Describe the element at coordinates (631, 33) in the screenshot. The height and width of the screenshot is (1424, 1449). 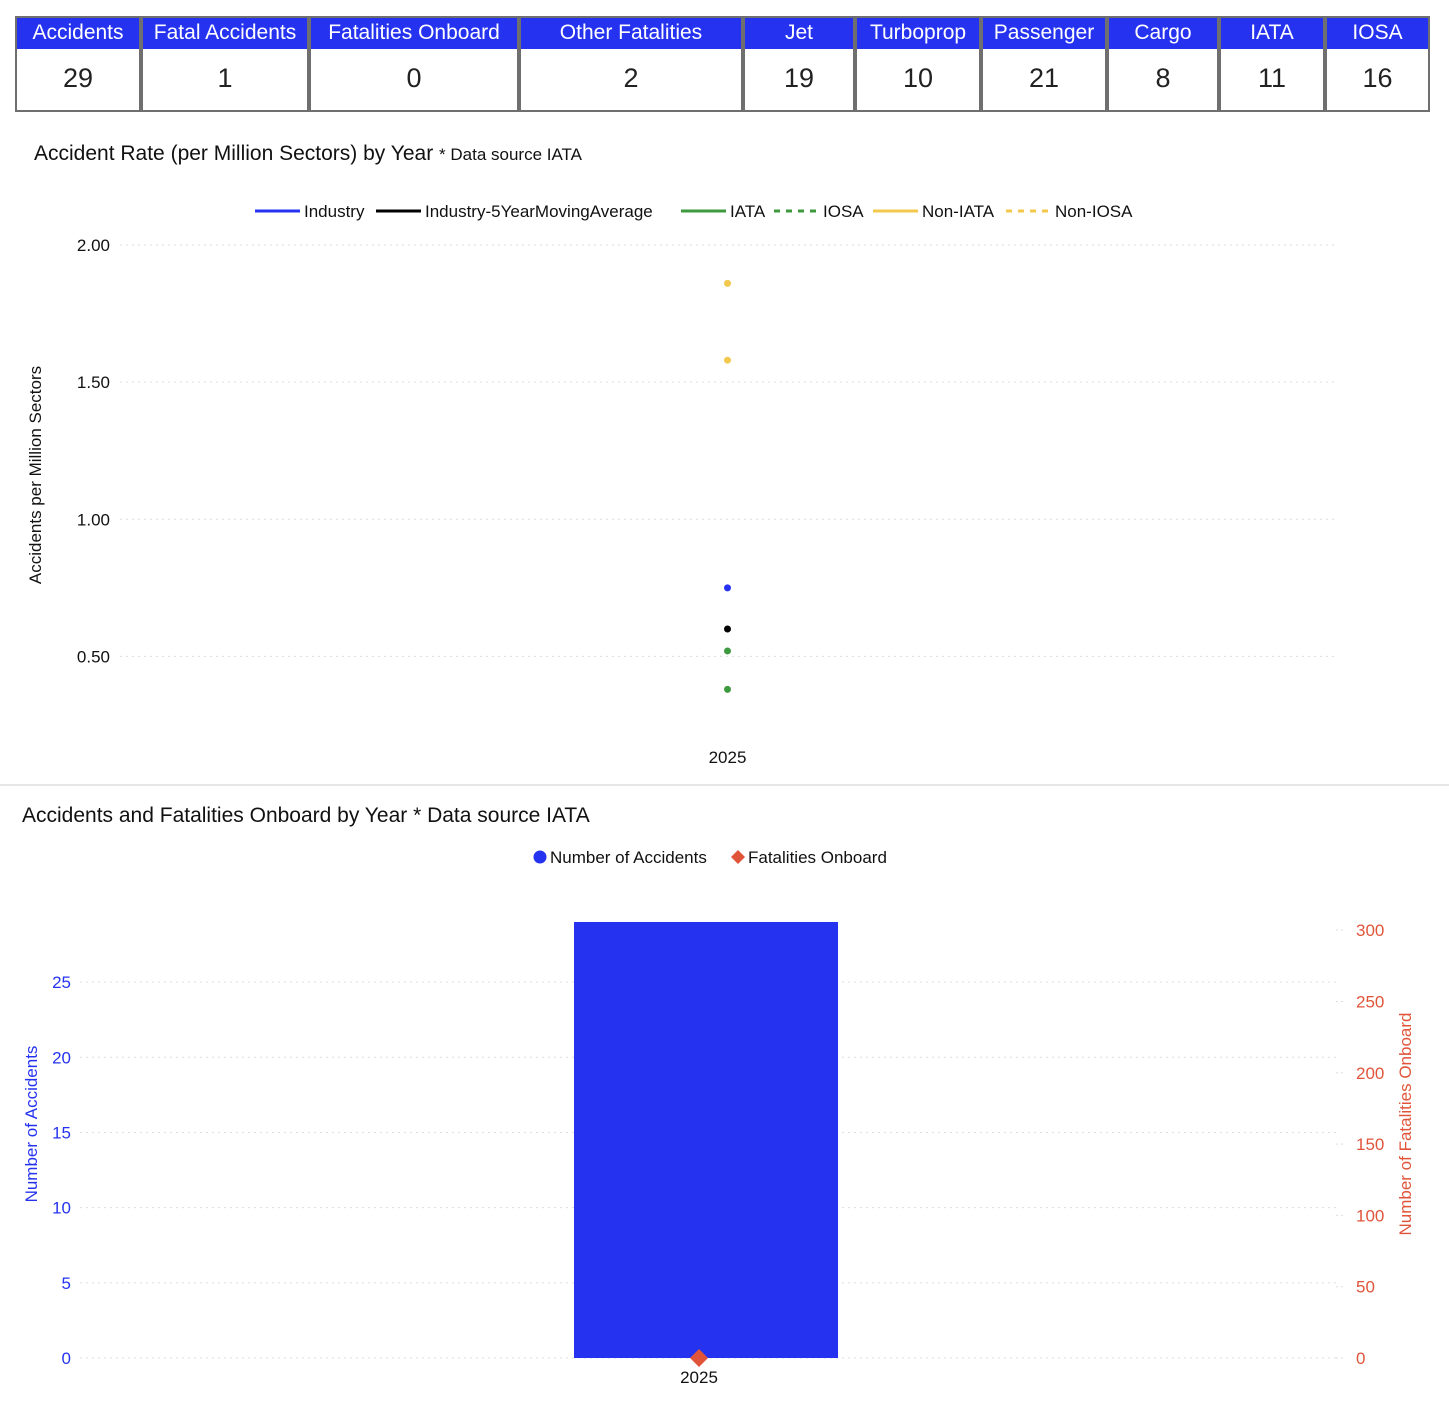
I see `kpi-label: Other Fatalities` at that location.